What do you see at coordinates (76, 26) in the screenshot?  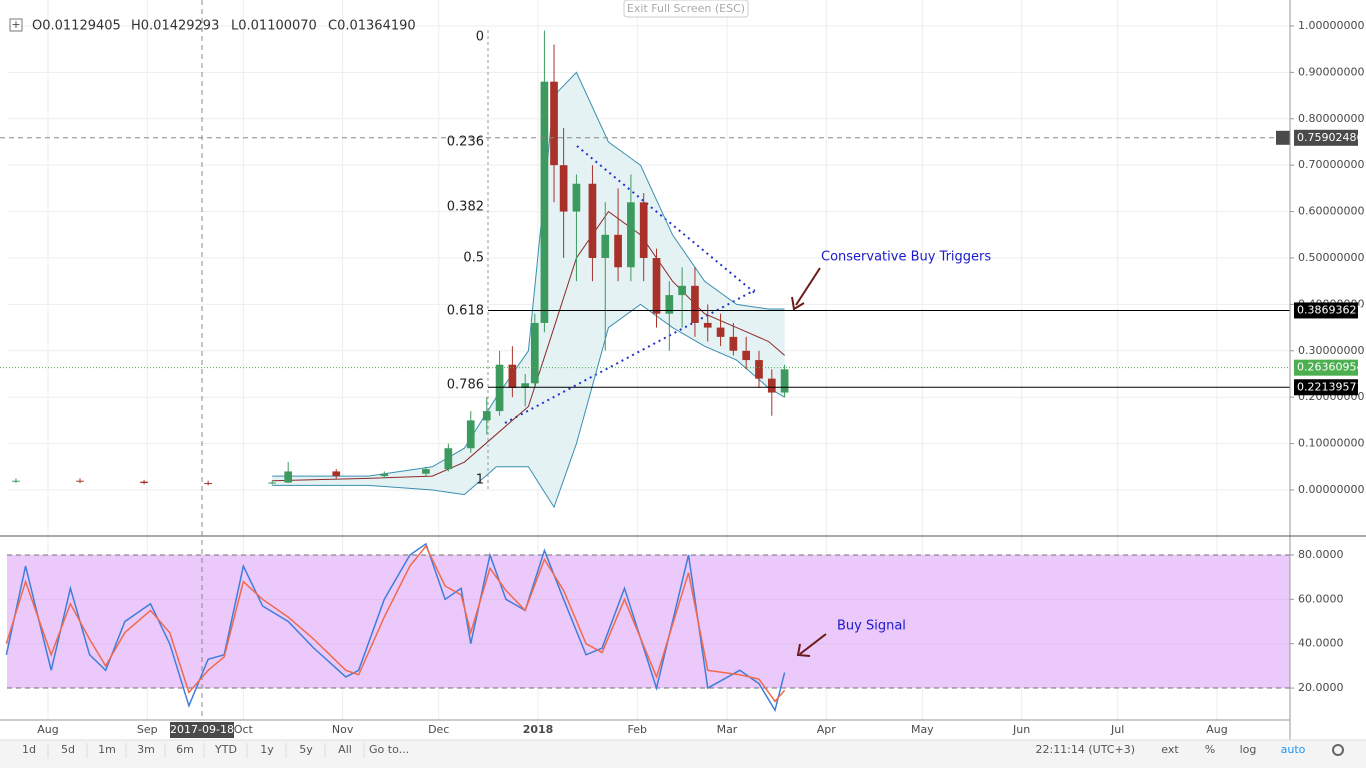 I see `ohlc-open: O0.01129405` at bounding box center [76, 26].